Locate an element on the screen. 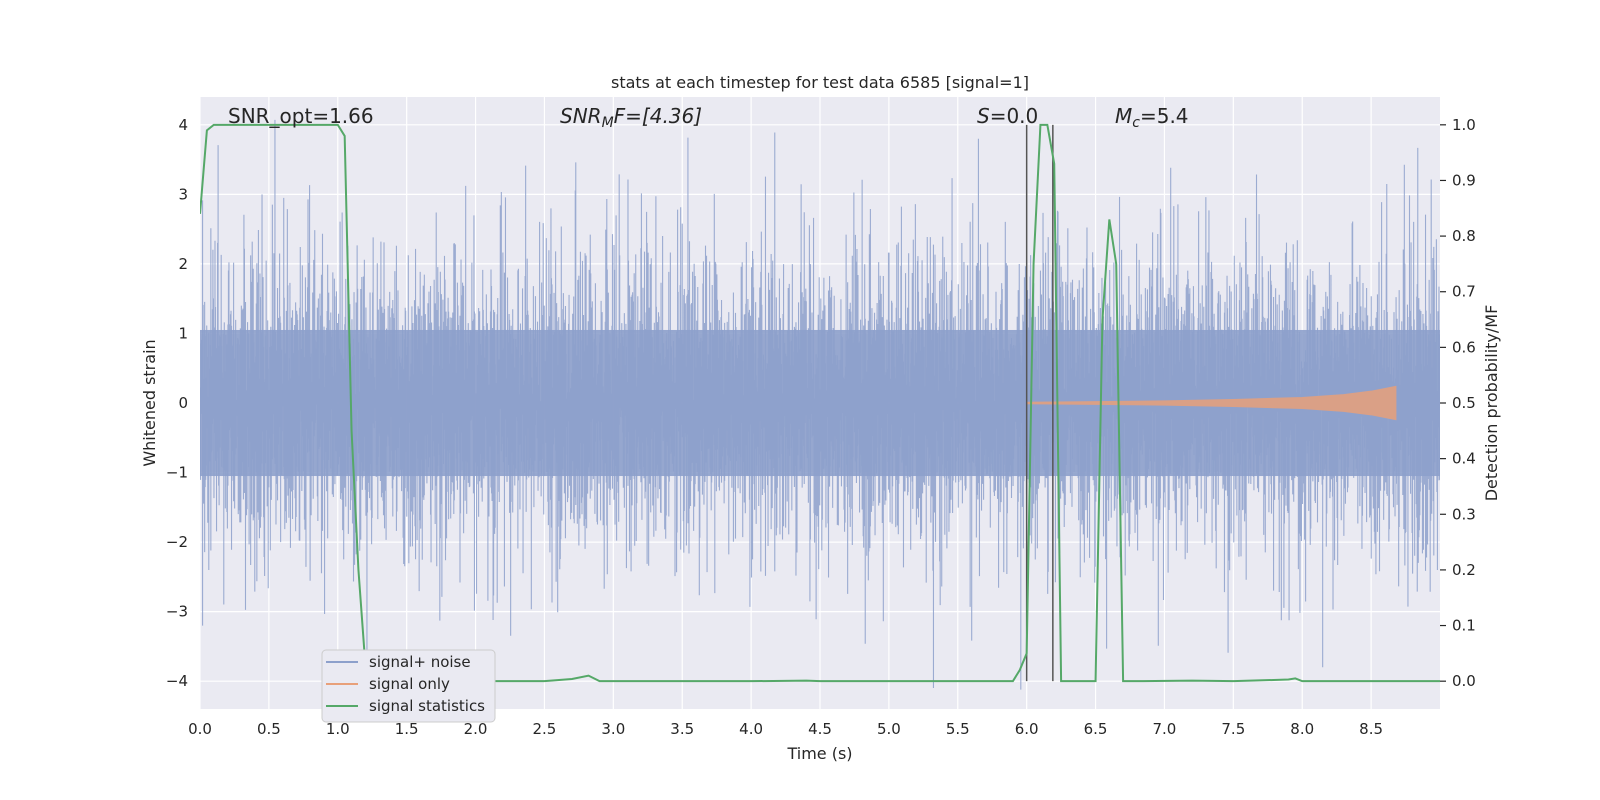 Image resolution: width=1600 pixels, height=800 pixels. annotation-mc: Mc=5.4 is located at coordinates (1152, 117).